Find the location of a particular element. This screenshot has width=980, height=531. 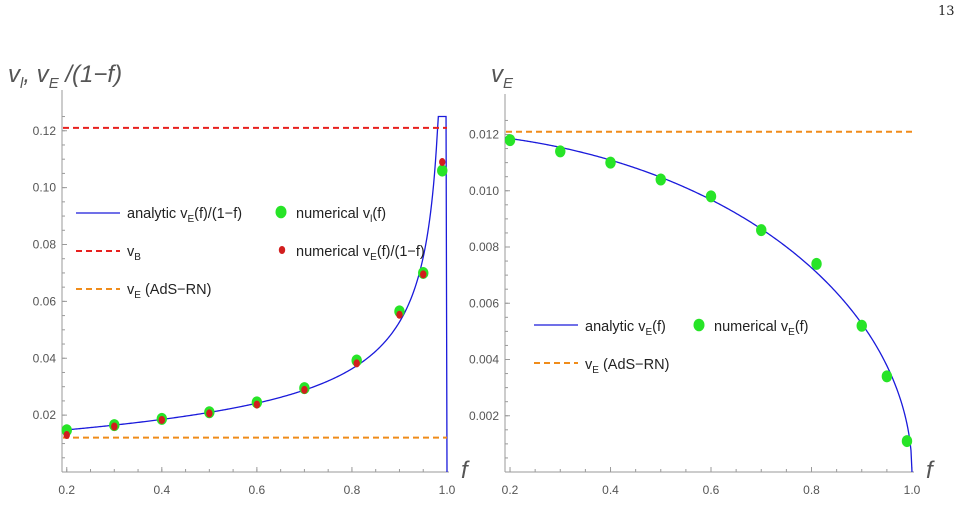

legend-vb-label: vB​ is located at coordinates (134, 253).